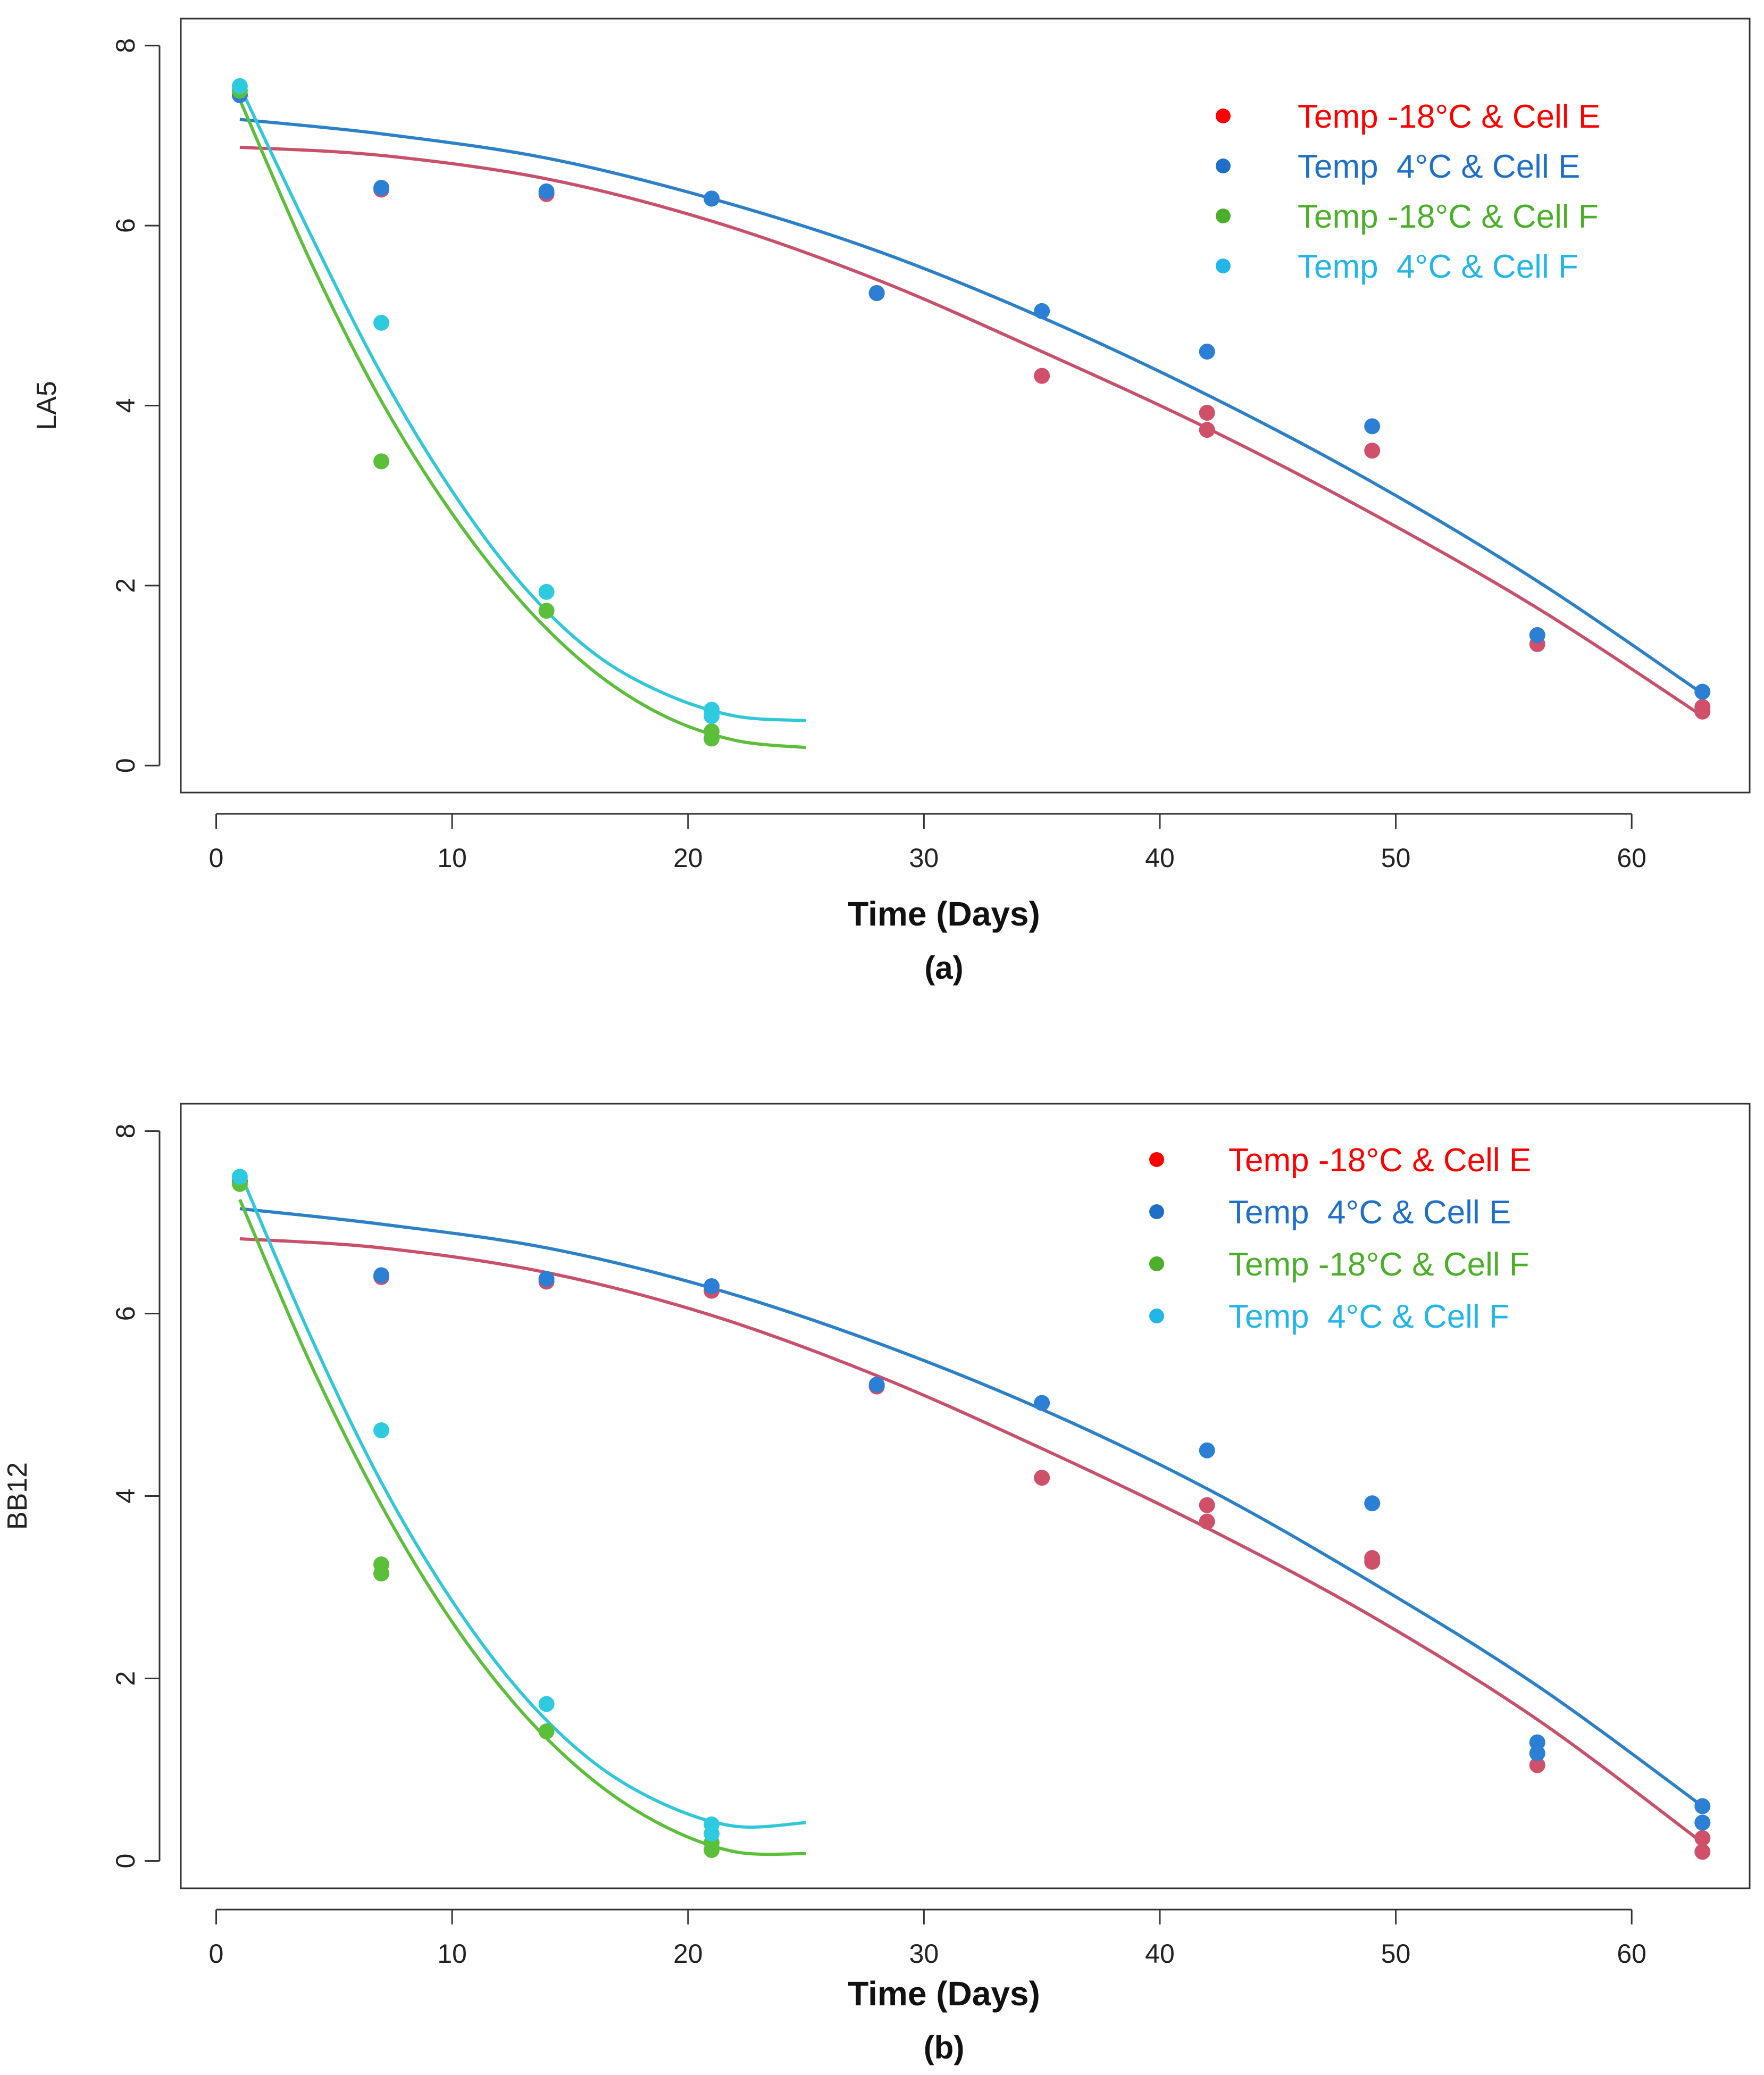  What do you see at coordinates (46, 405) in the screenshot?
I see `y-axis-title: LA5` at bounding box center [46, 405].